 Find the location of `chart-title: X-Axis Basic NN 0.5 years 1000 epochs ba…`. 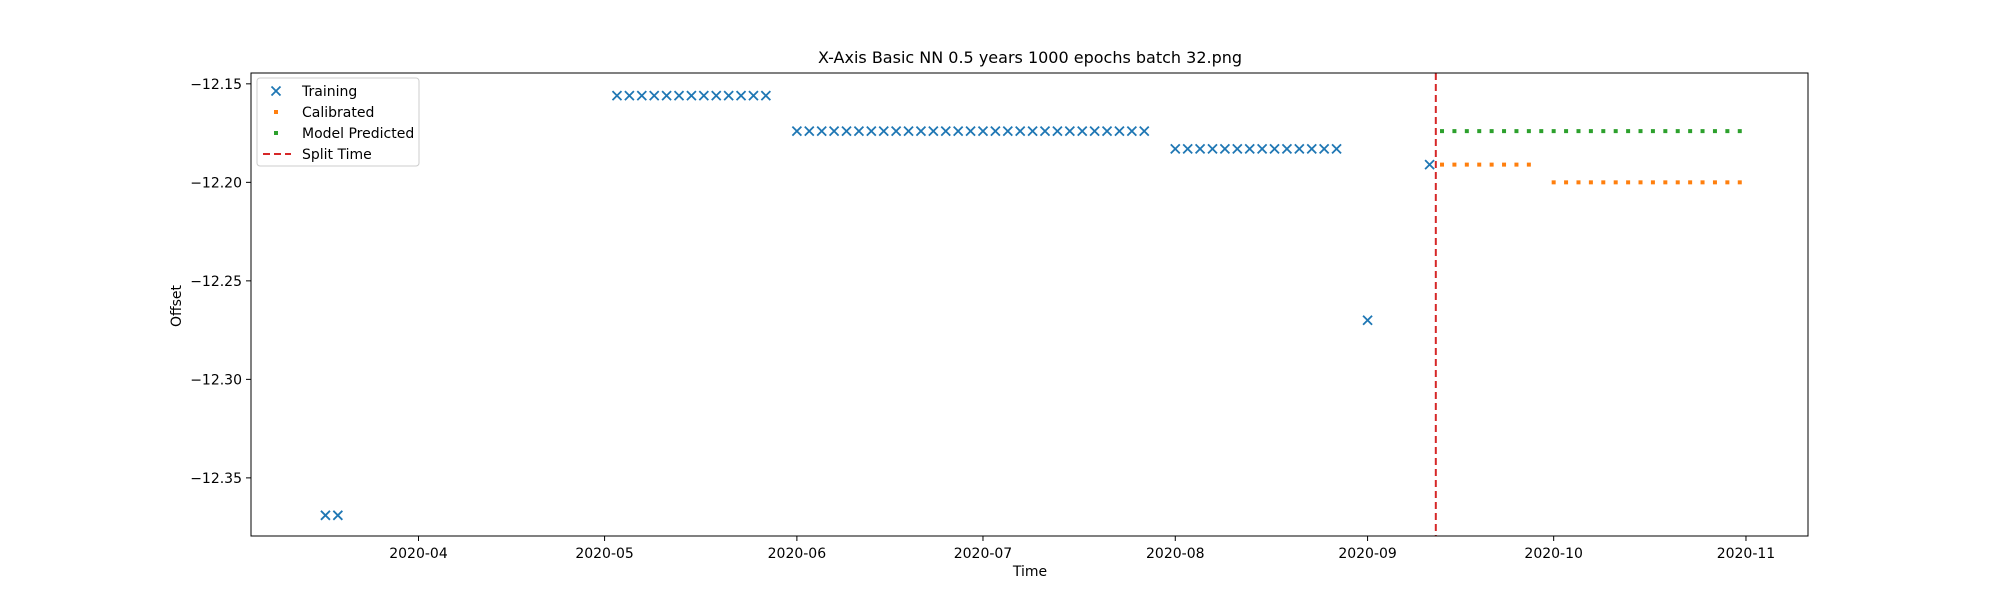

chart-title: X-Axis Basic NN 0.5 years 1000 epochs ba… is located at coordinates (1030, 57).